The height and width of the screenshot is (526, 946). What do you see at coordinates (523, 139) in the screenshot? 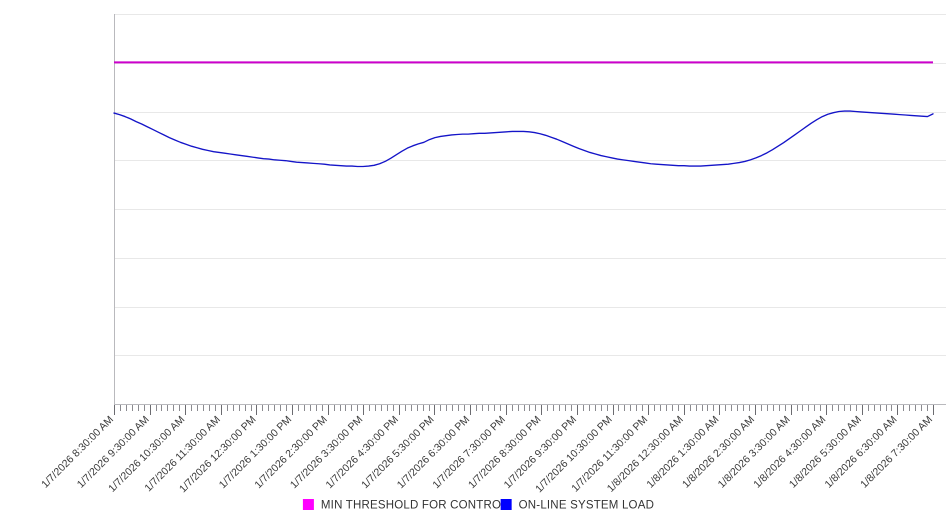
I see `series-line-on-line-system-load` at bounding box center [523, 139].